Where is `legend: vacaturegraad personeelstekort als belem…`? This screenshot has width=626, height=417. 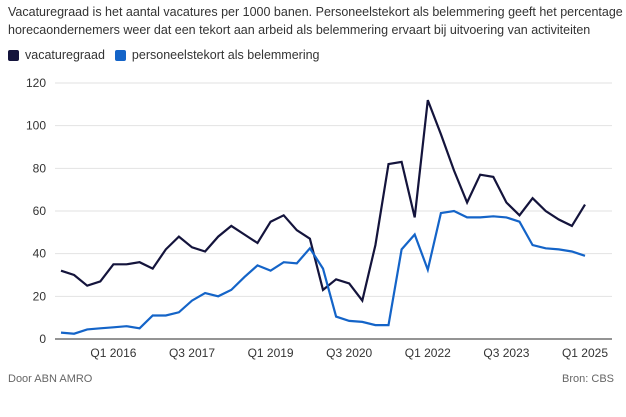 legend: vacaturegraad personeelstekort als belem… is located at coordinates (164, 55).